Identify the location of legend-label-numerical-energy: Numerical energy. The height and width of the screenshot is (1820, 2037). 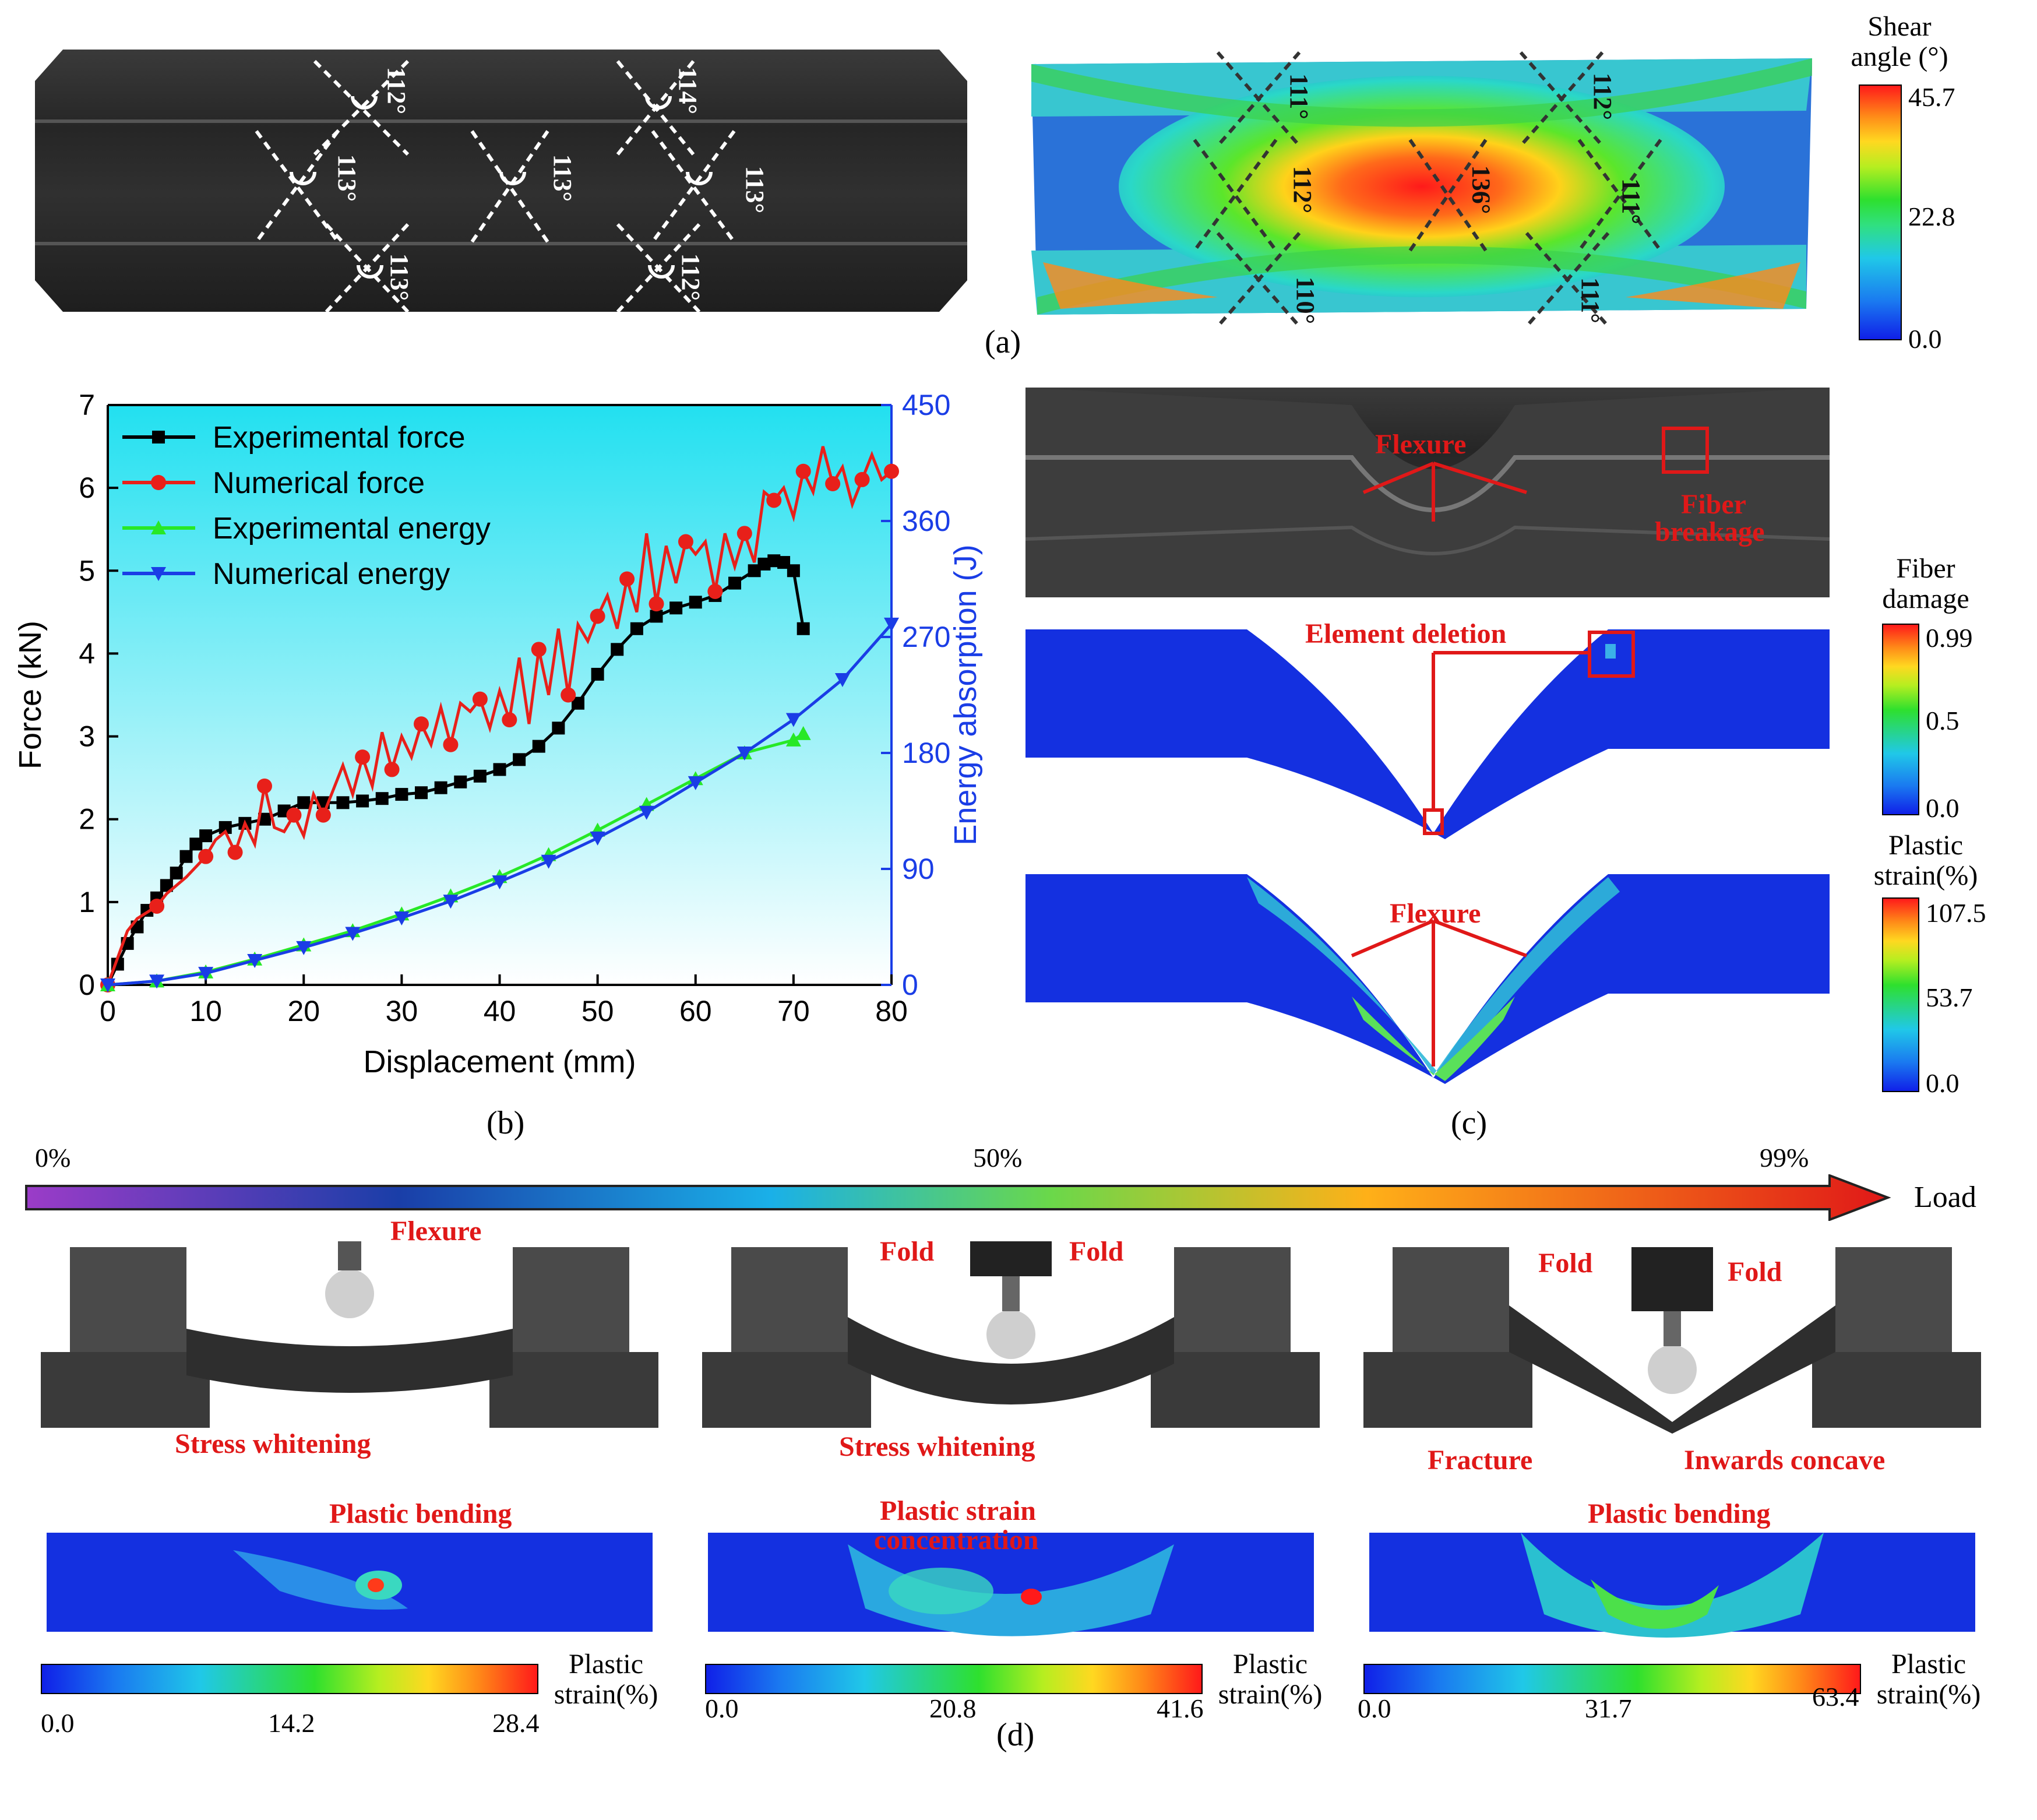
(331, 574).